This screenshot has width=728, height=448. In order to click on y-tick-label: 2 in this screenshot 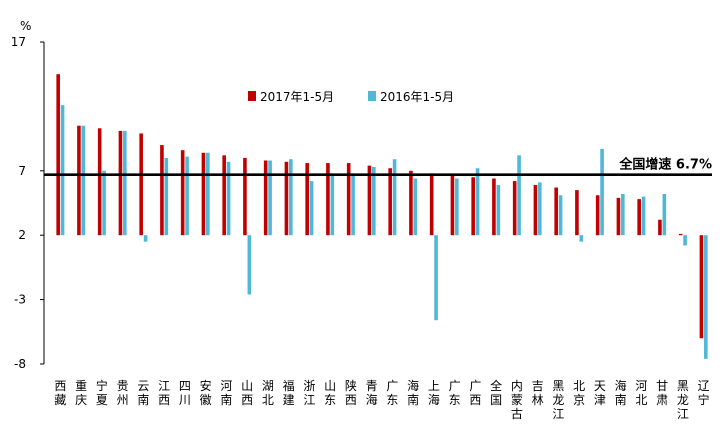, I will do `click(22, 235)`.